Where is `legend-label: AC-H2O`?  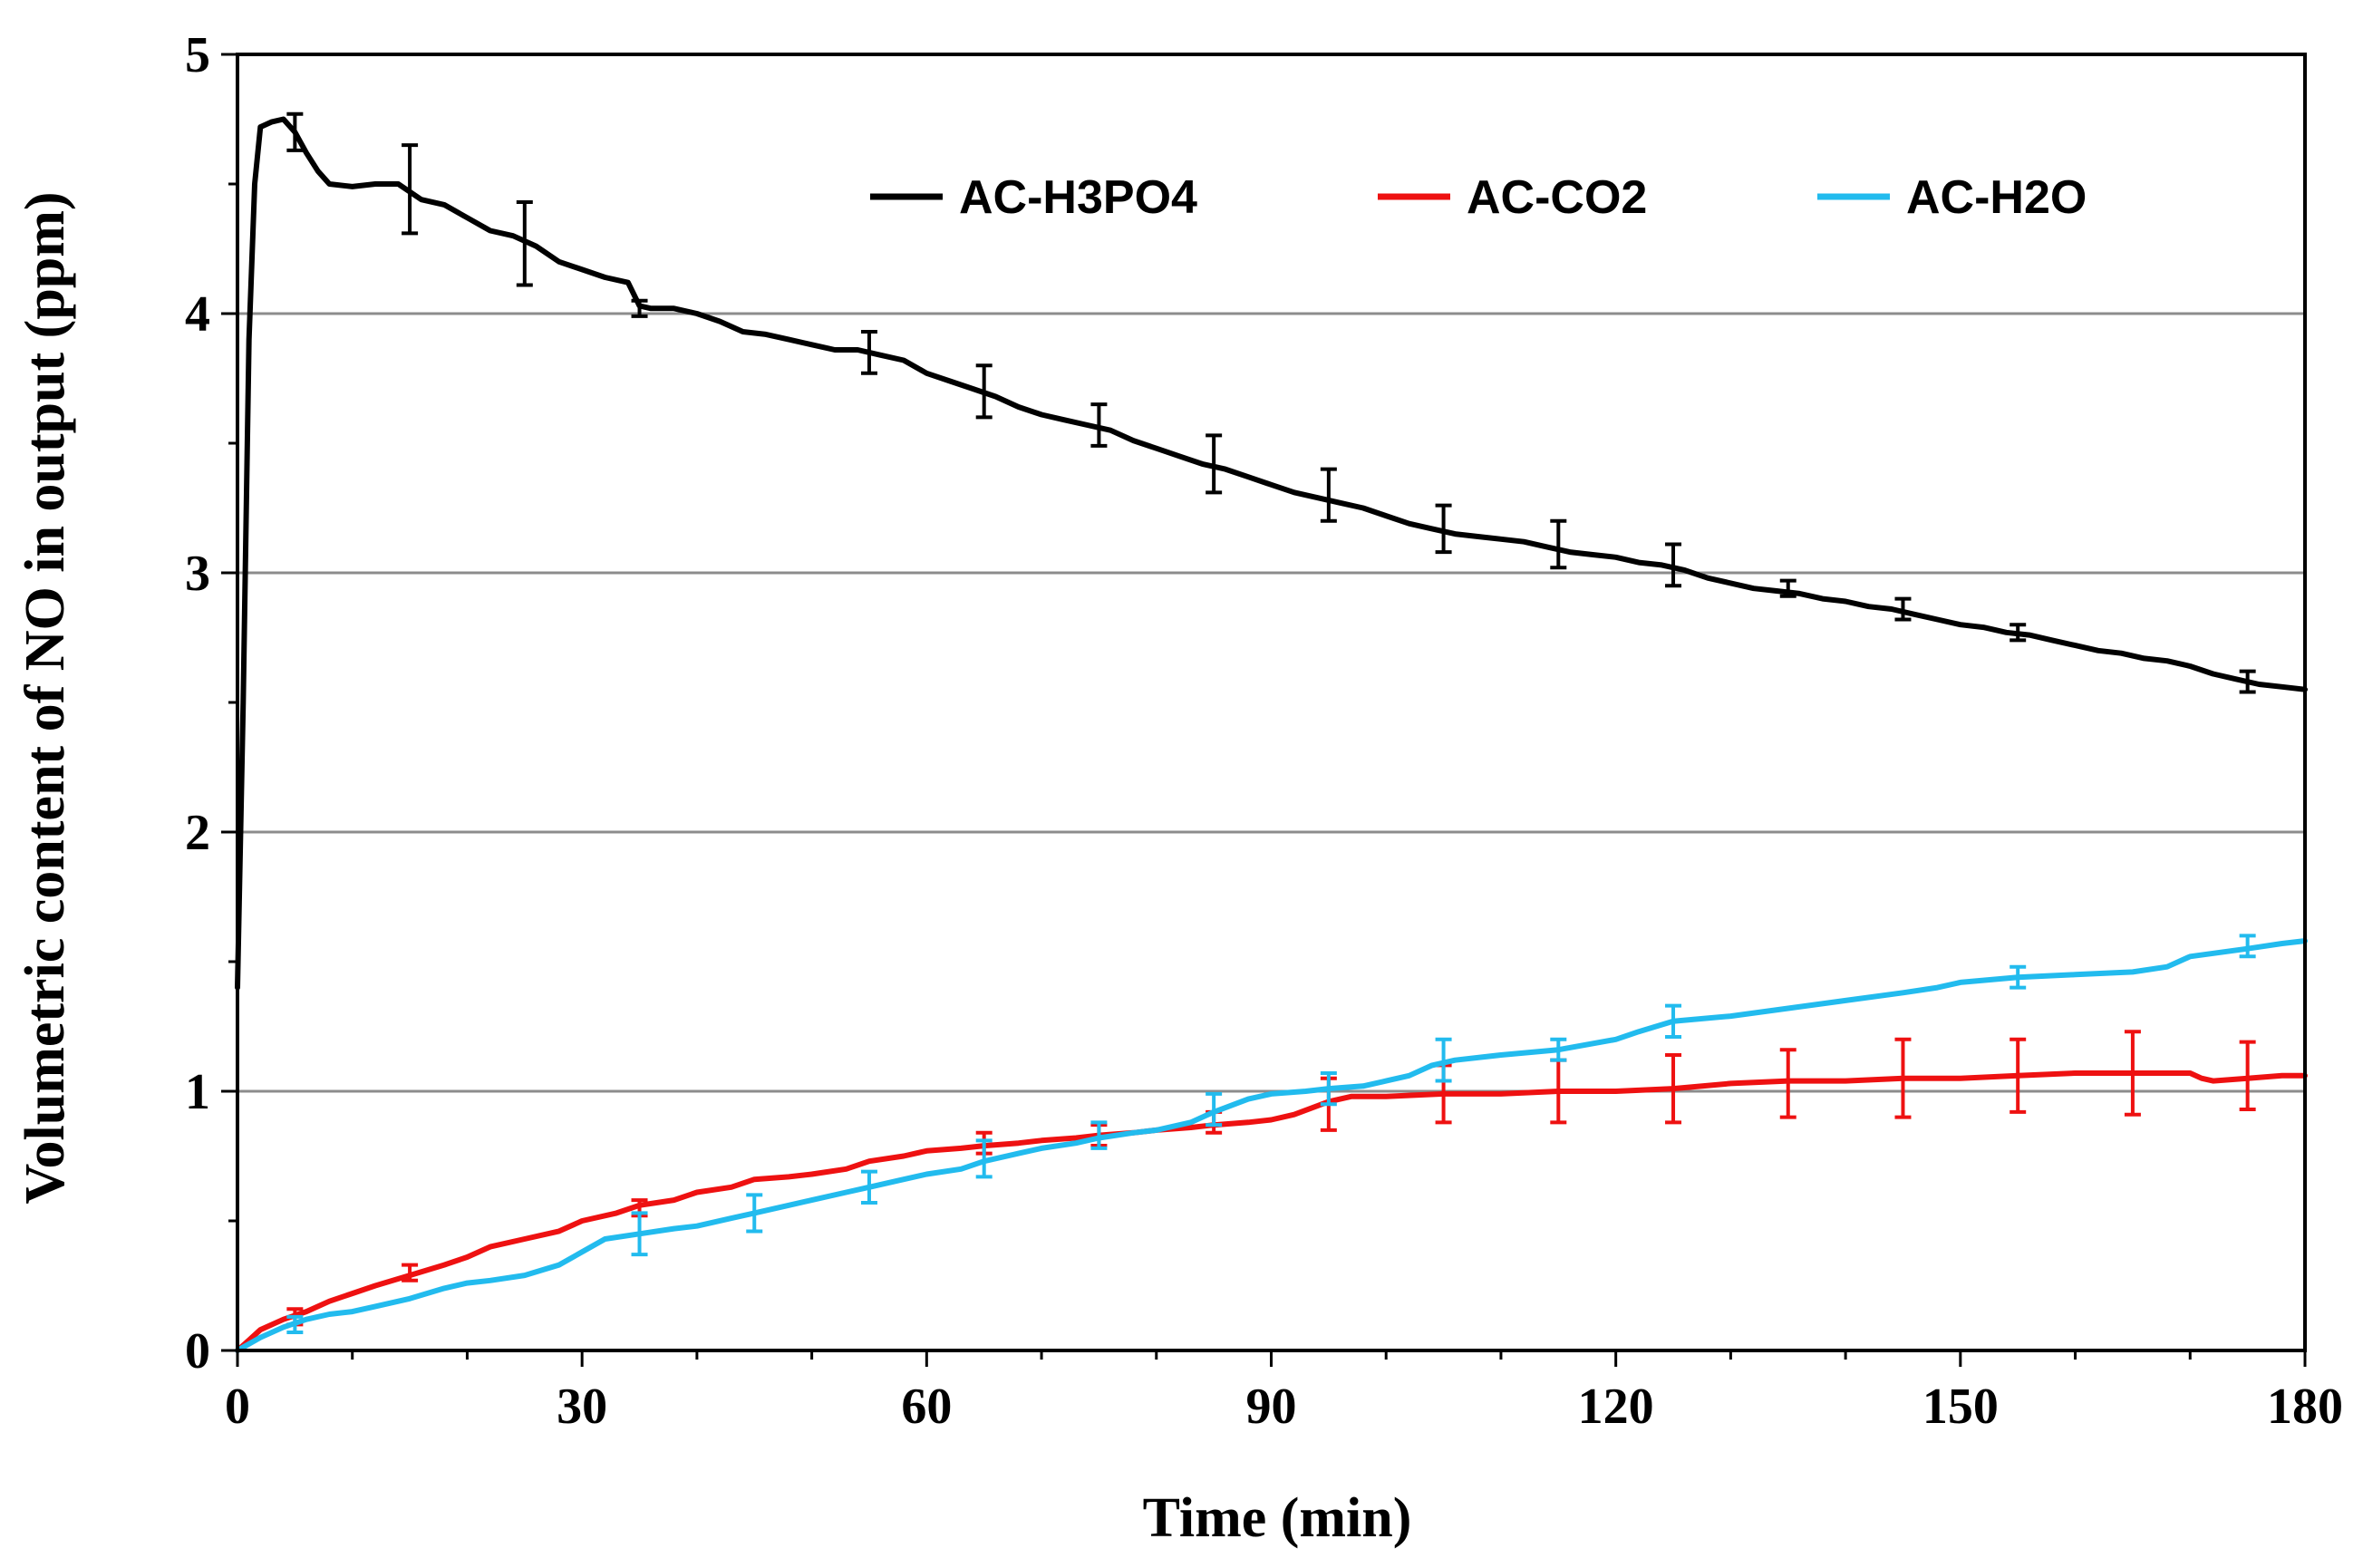
legend-label: AC-H2O is located at coordinates (1996, 197).